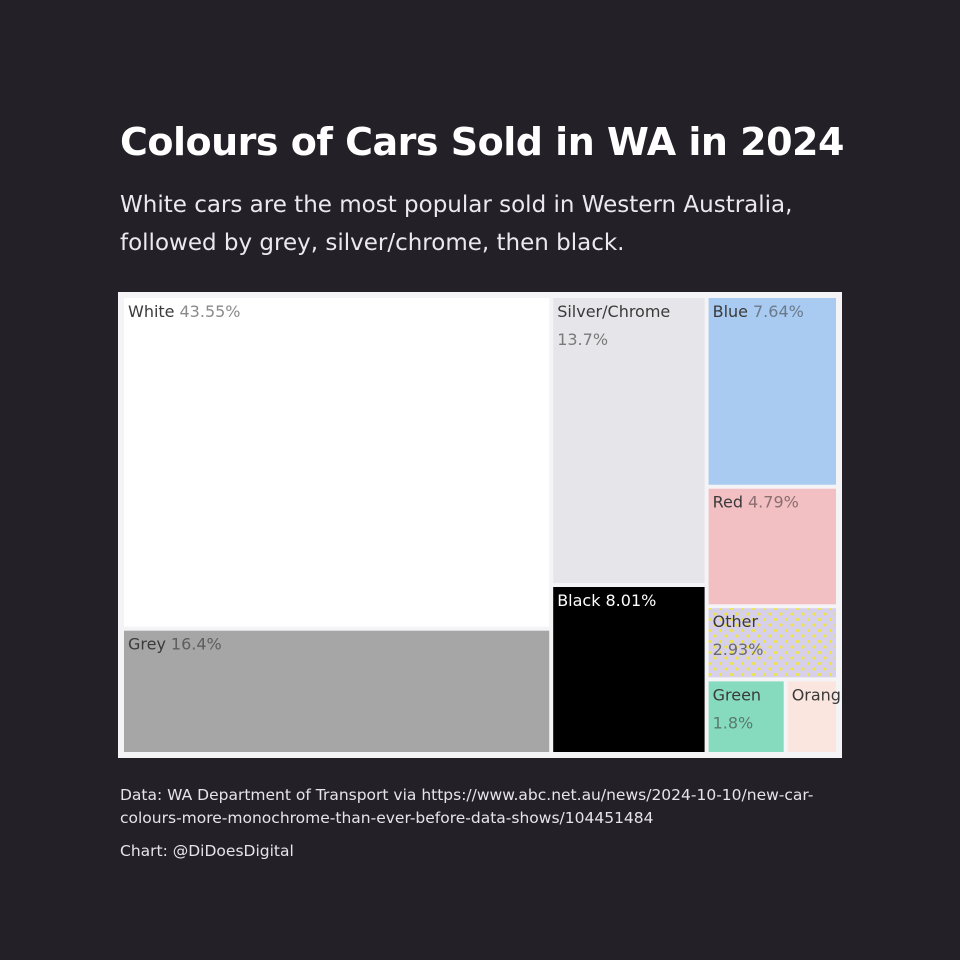 This screenshot has height=960, width=960. What do you see at coordinates (629, 440) in the screenshot?
I see `tile-silver-chrome` at bounding box center [629, 440].